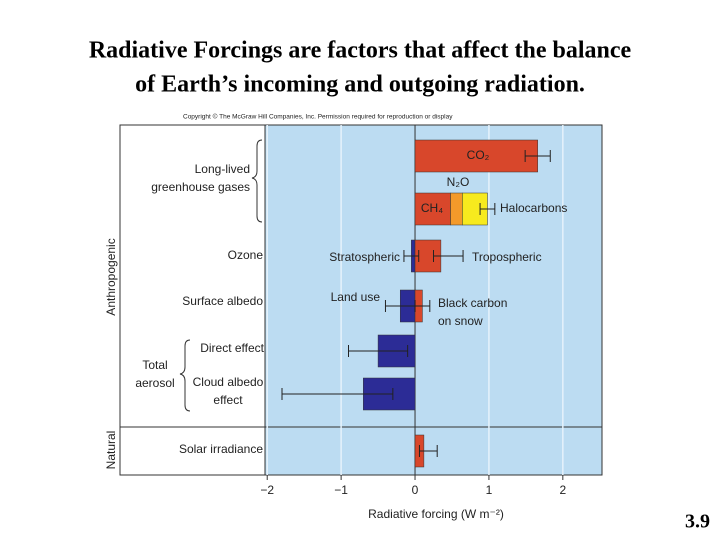  What do you see at coordinates (460, 321) in the screenshot?
I see `bar-label: on snow` at bounding box center [460, 321].